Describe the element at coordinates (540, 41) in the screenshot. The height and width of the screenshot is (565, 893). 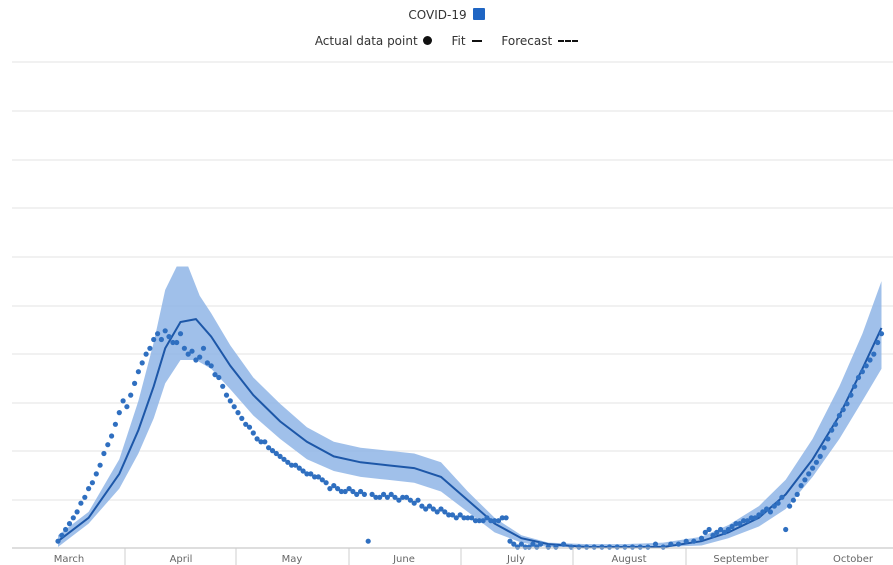
I see `legend-forecast: Forecast` at that location.